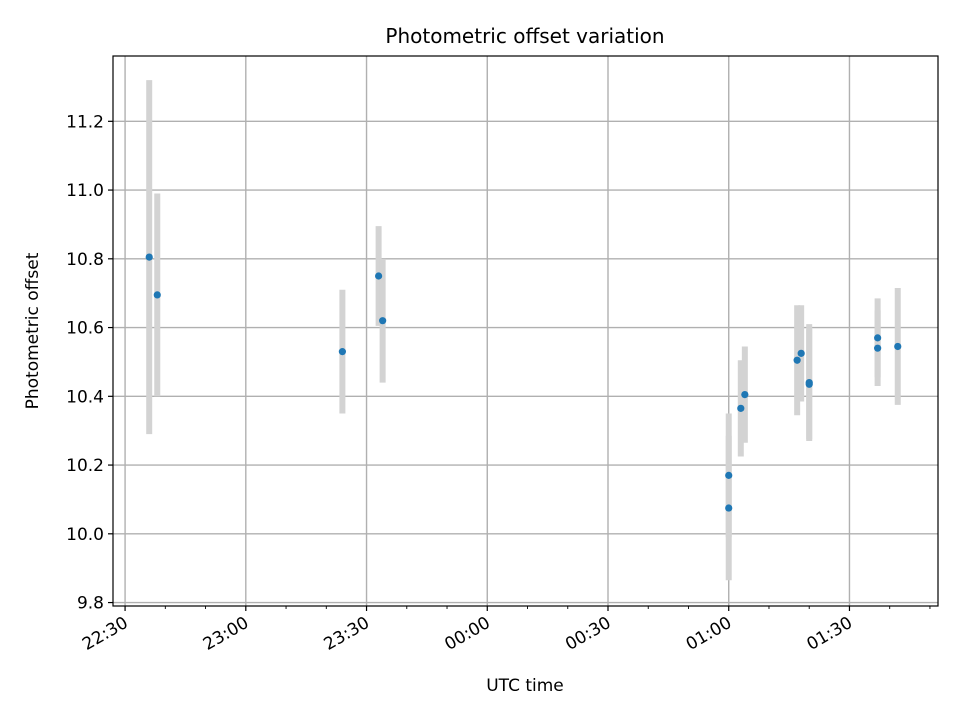 The width and height of the screenshot is (960, 720). Describe the element at coordinates (85, 329) in the screenshot. I see `y-tick-label: 10.6` at that location.